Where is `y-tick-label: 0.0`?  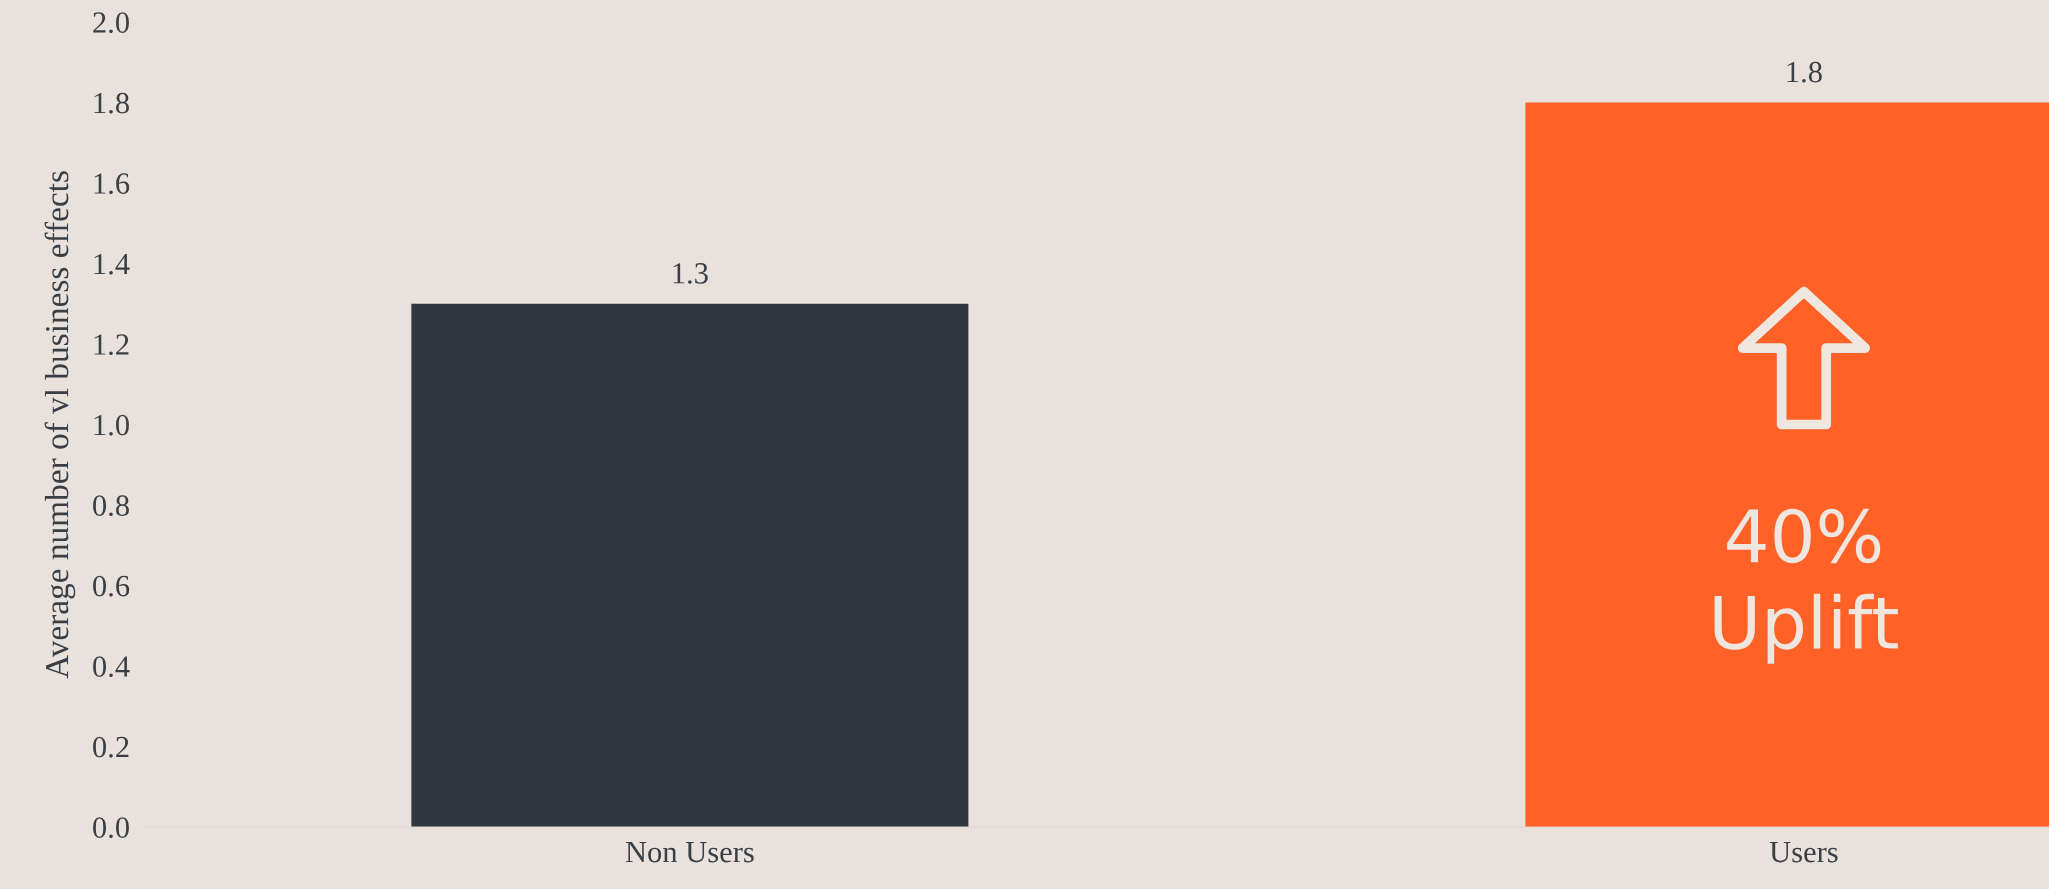 y-tick-label: 0.0 is located at coordinates (111, 828).